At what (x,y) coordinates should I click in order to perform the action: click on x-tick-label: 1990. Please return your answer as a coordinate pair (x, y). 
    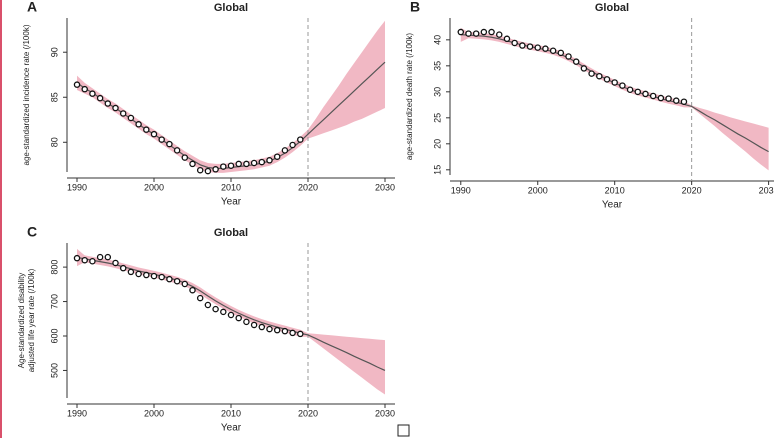
    Looking at the image, I should click on (77, 187).